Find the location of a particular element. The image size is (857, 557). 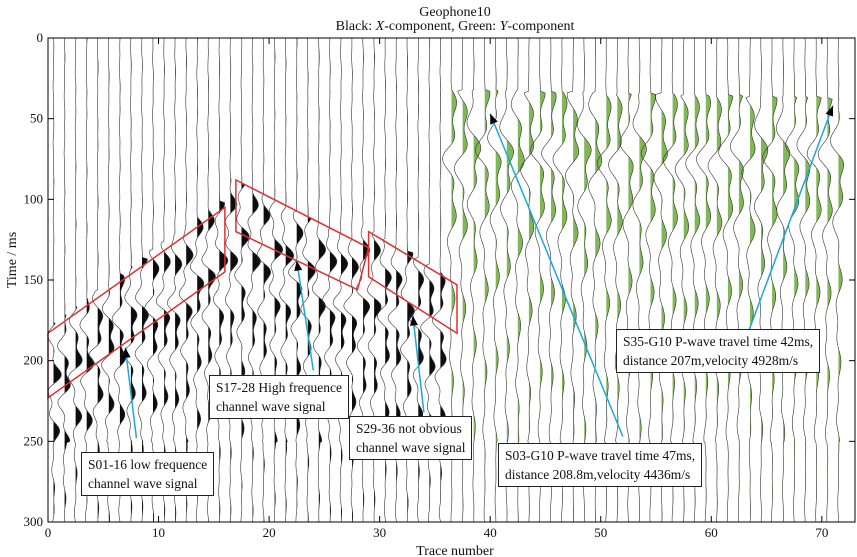

x-tick-label: 10 is located at coordinates (158, 532).